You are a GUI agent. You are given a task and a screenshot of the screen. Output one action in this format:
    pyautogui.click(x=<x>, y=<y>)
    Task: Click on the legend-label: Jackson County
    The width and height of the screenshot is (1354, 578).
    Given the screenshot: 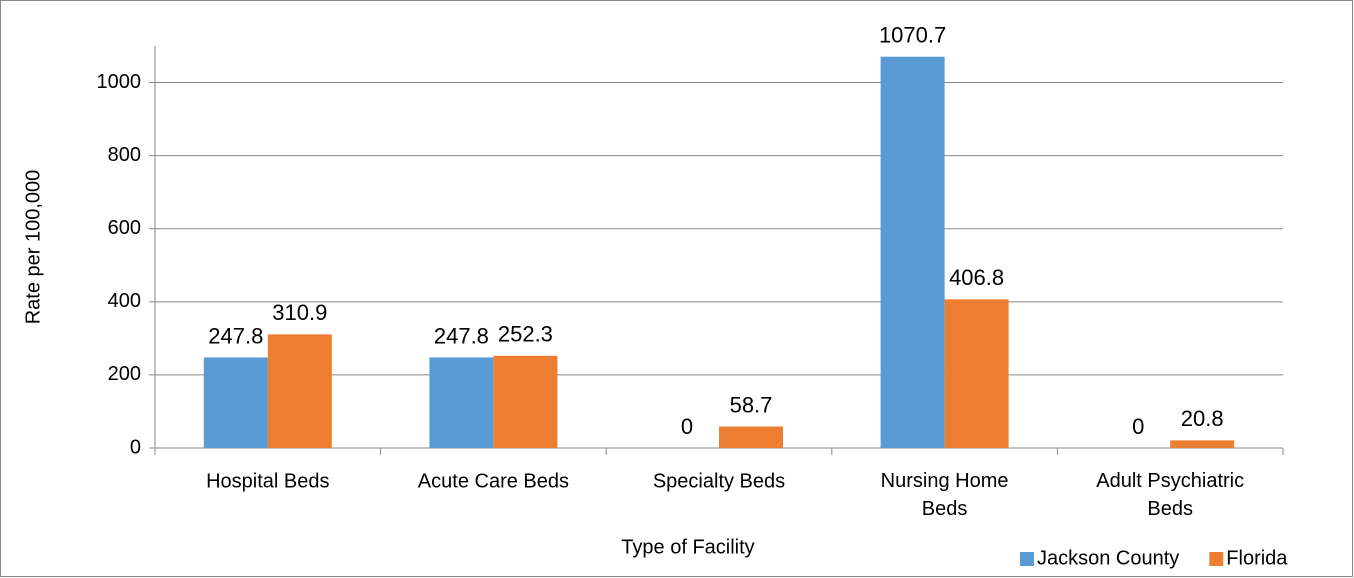 What is the action you would take?
    pyautogui.click(x=1108, y=558)
    